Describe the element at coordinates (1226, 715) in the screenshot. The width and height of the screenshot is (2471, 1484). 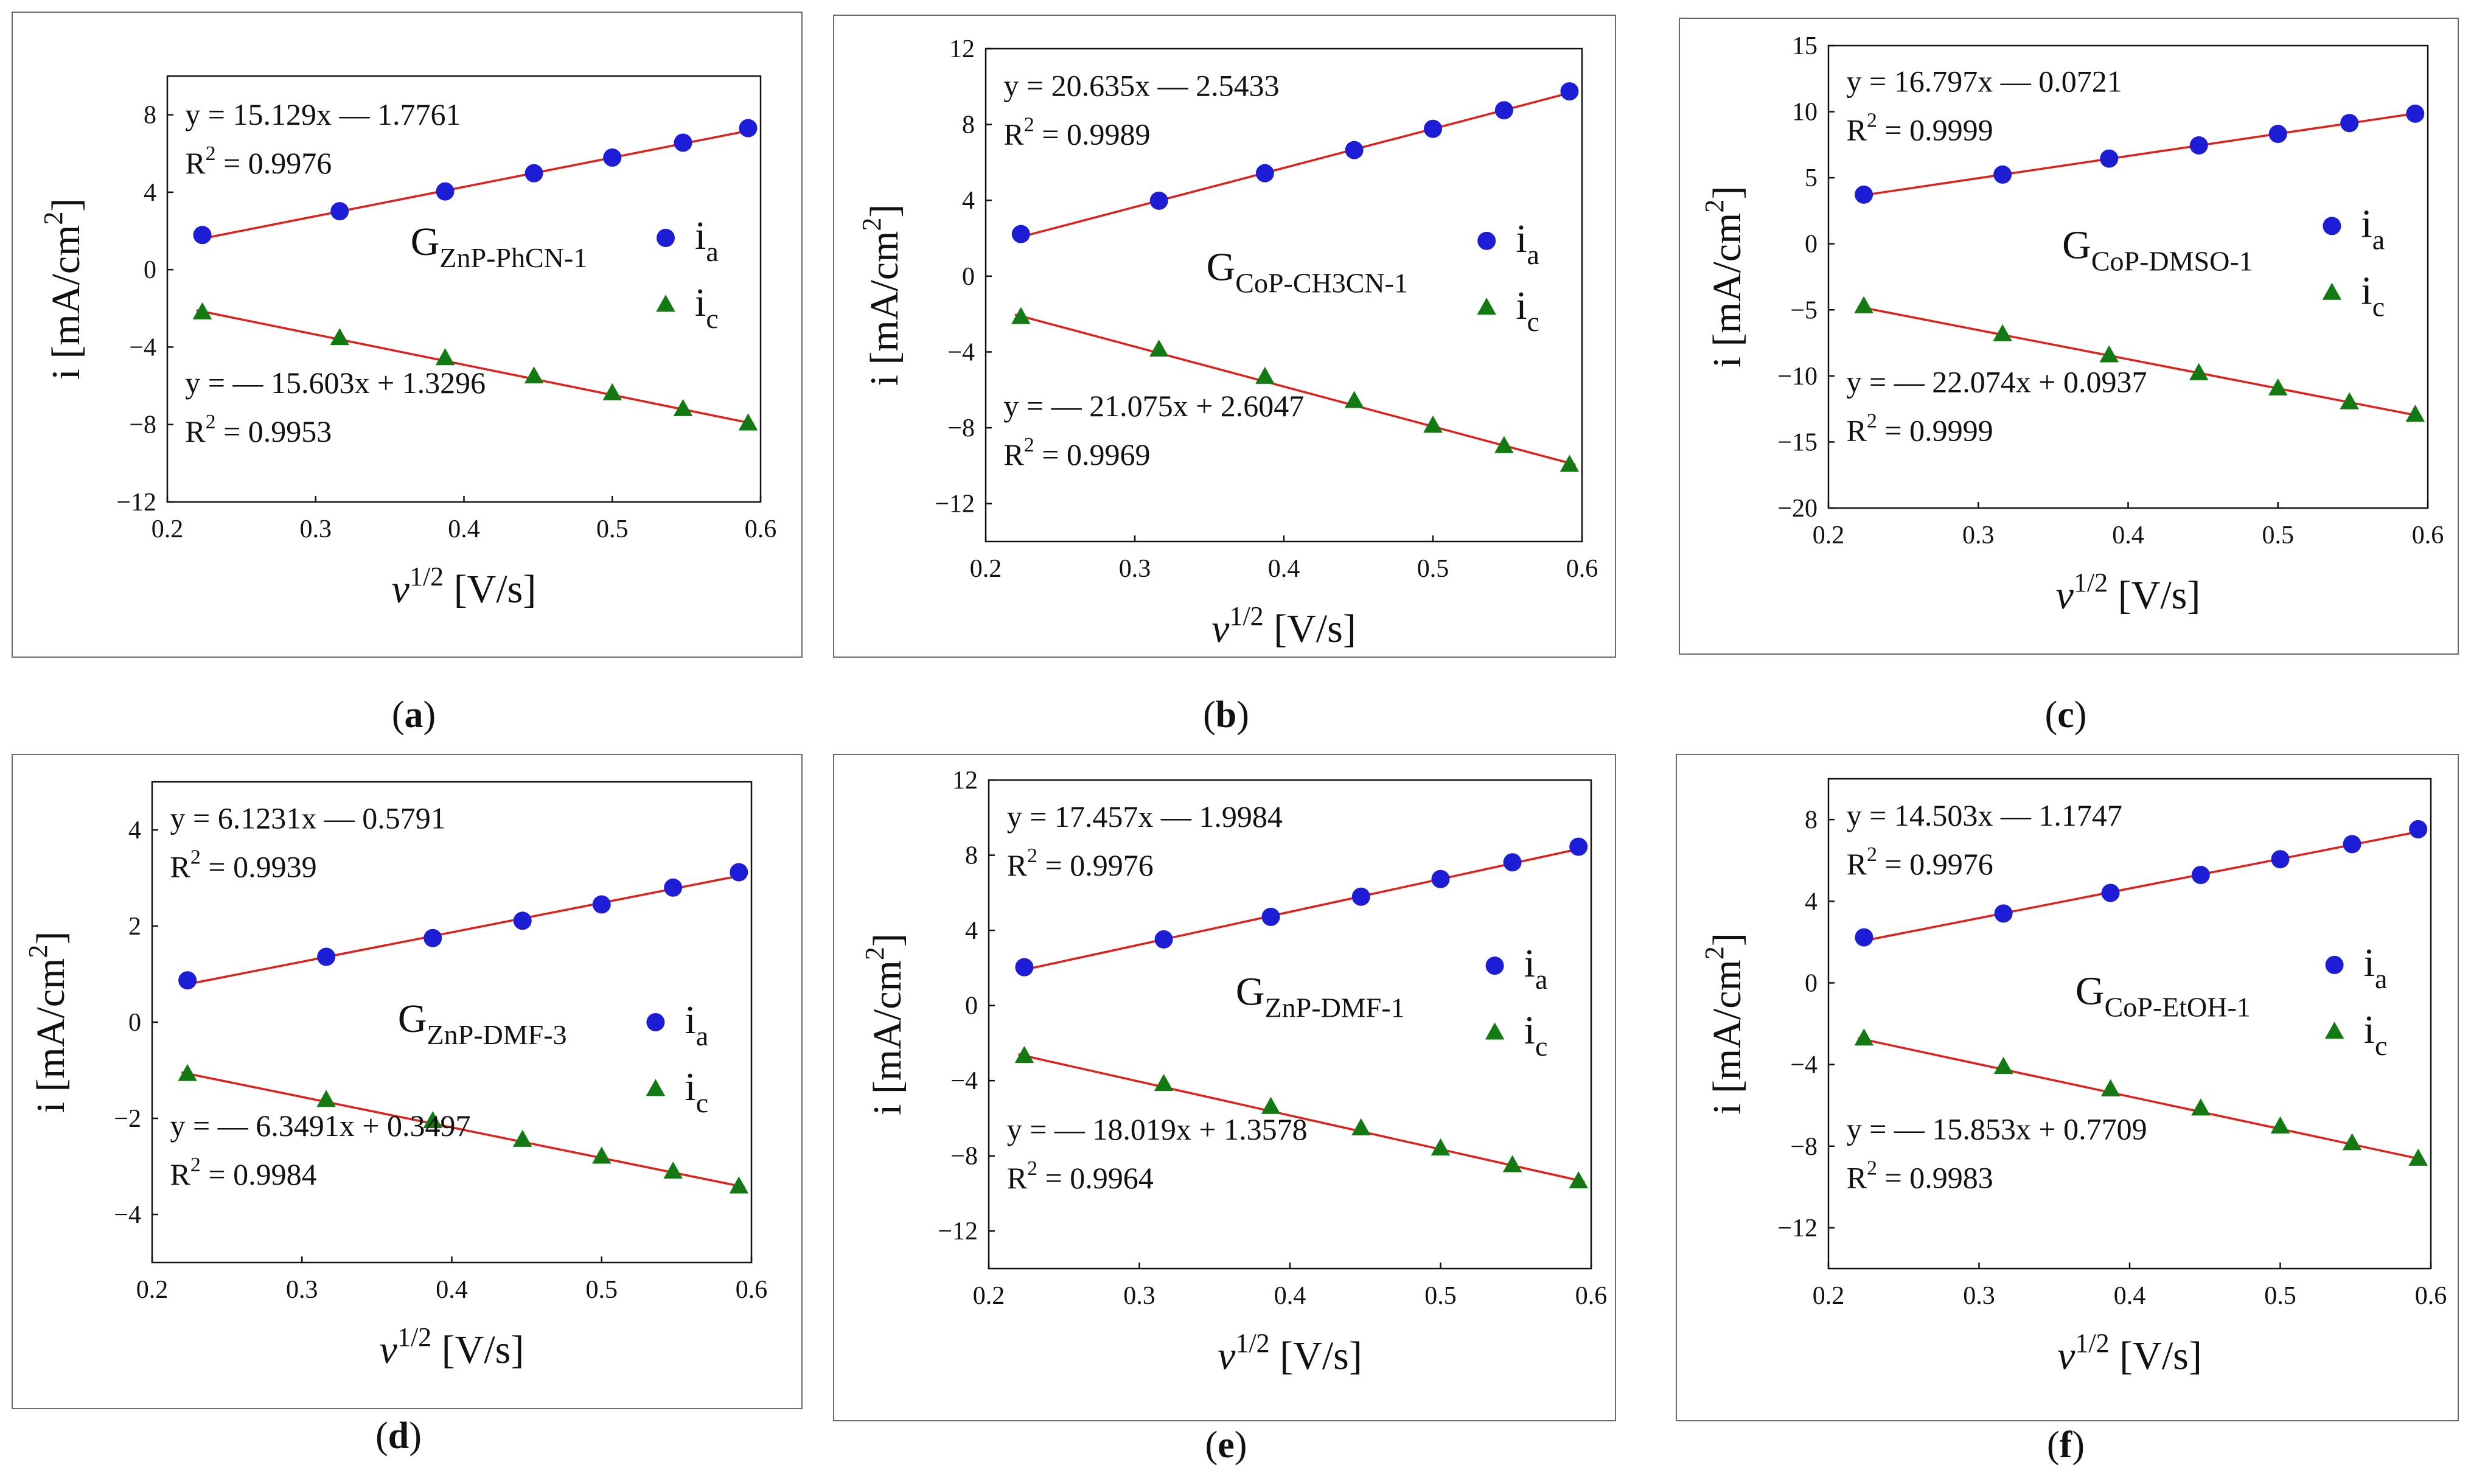
I see `panel-tag-b: (b)` at that location.